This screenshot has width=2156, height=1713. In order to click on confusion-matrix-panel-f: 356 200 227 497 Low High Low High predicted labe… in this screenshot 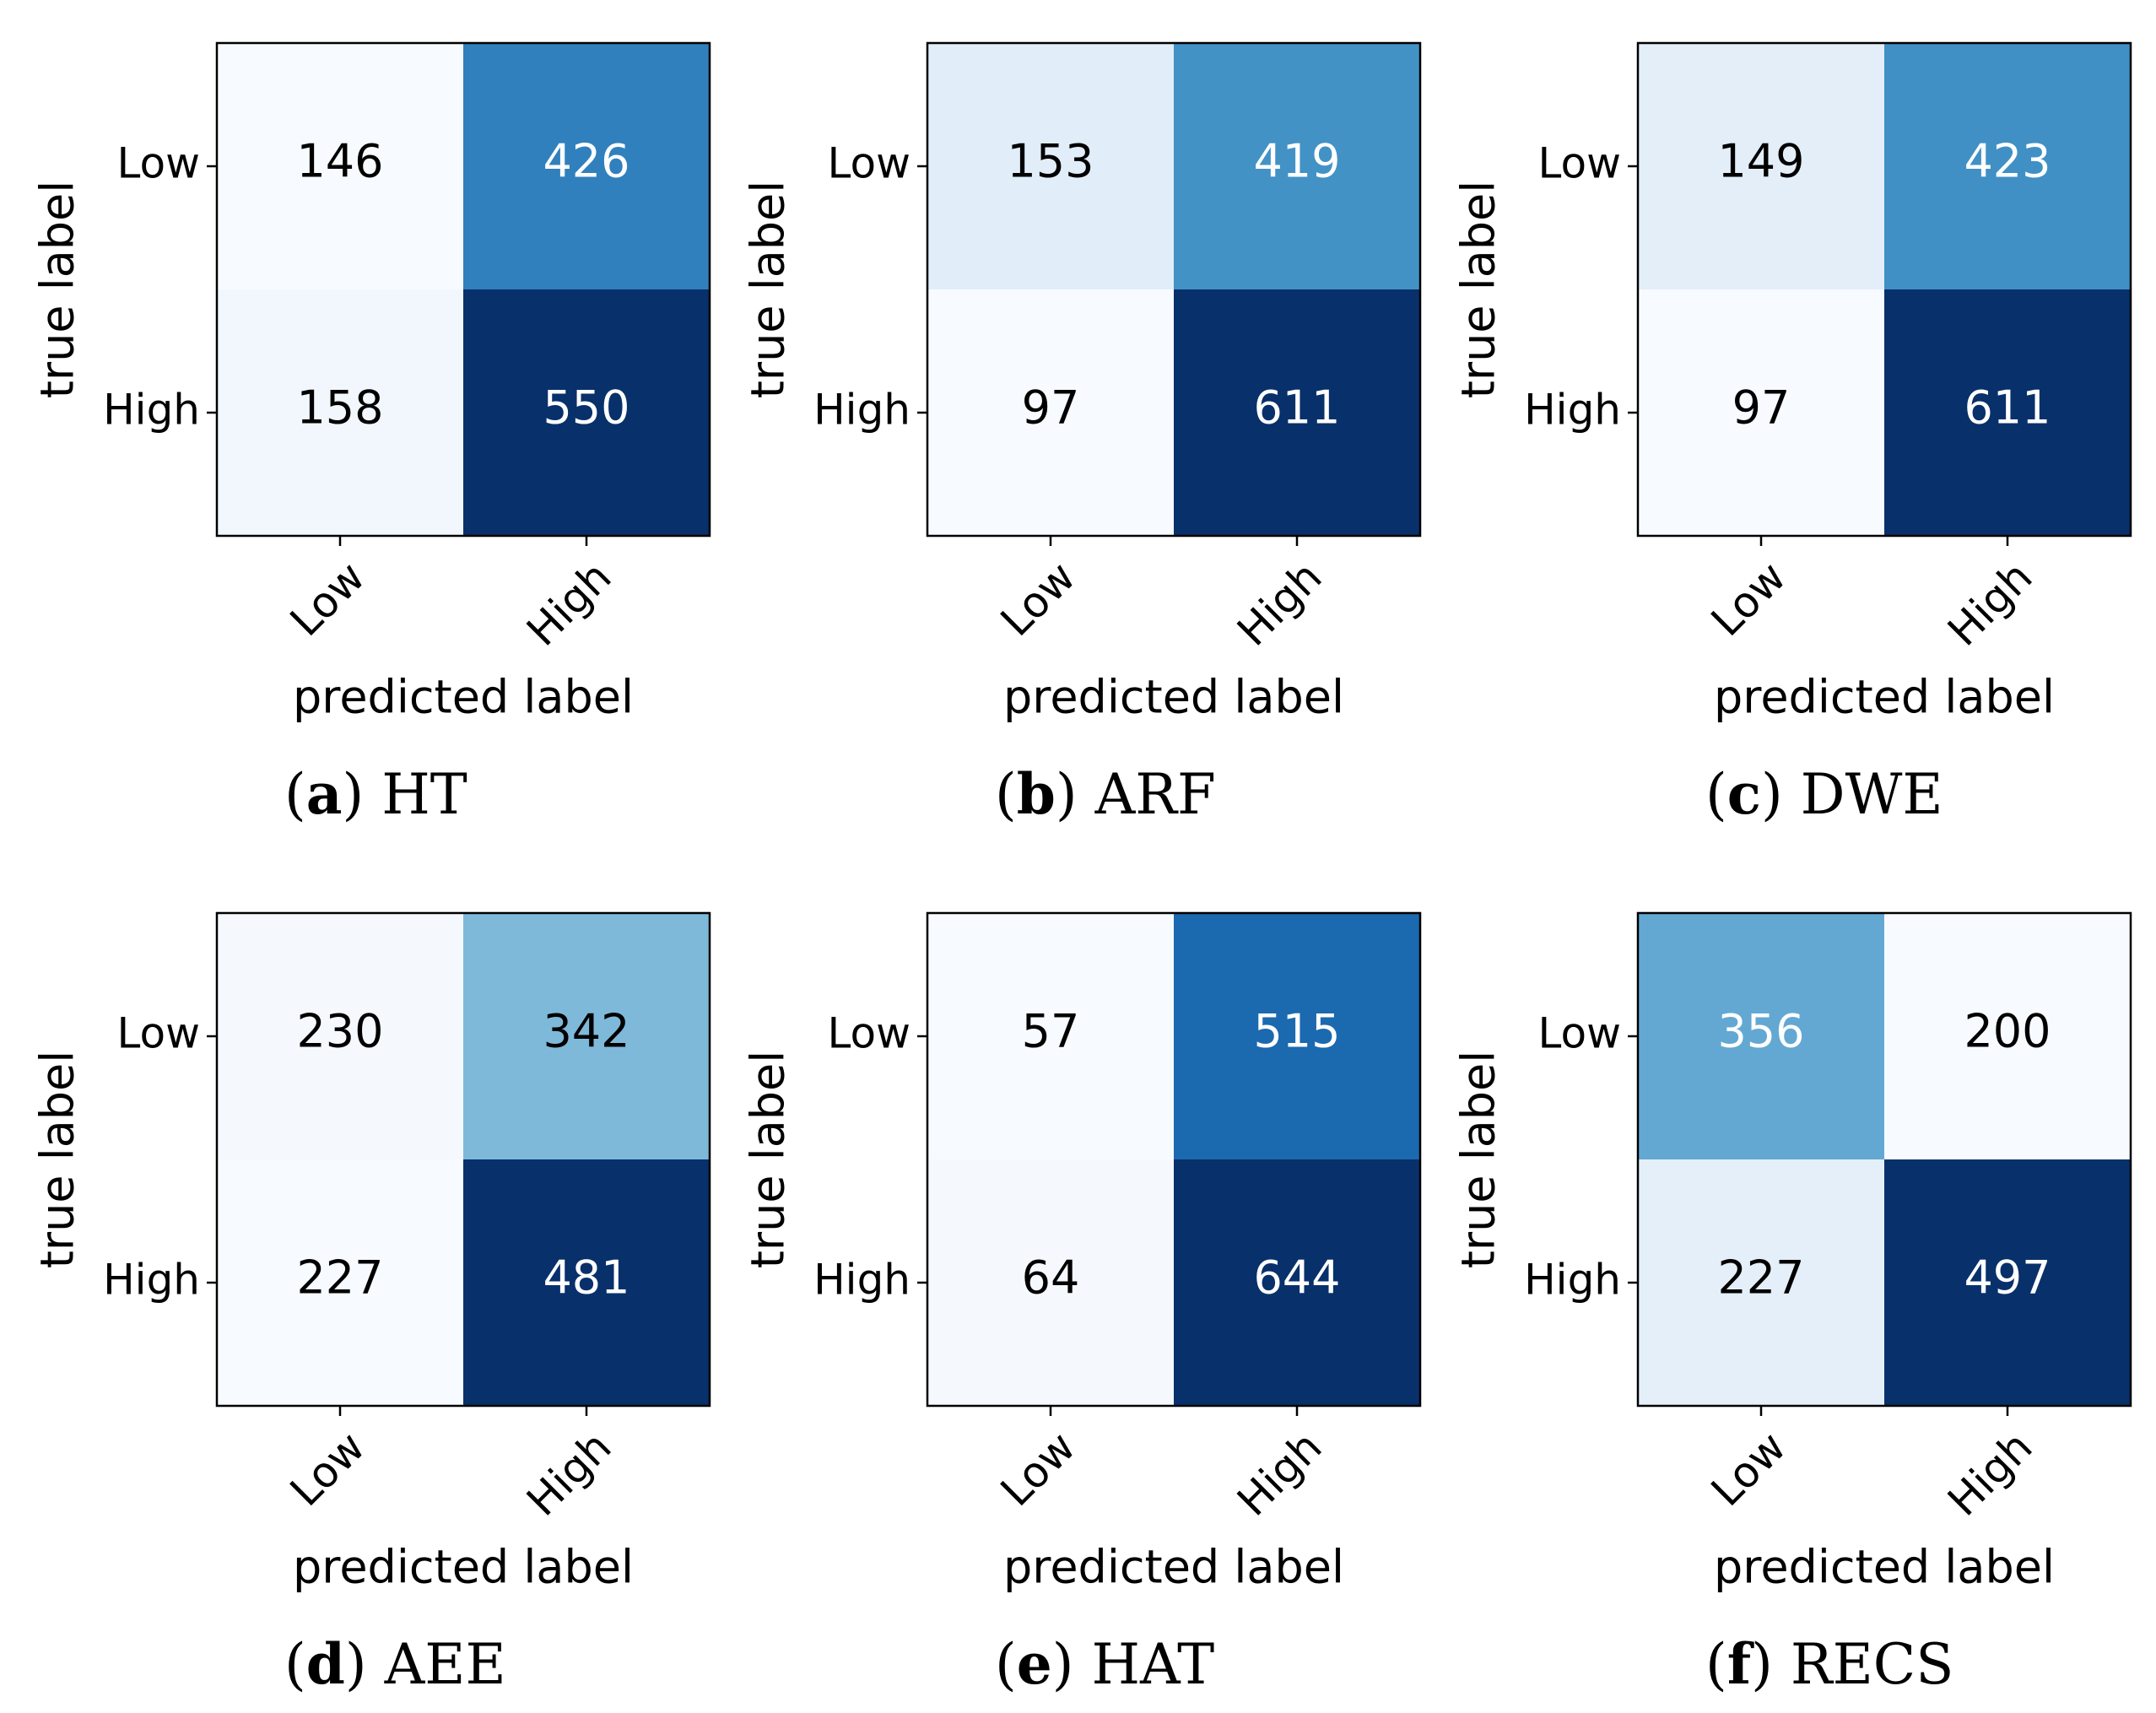, I will do `click(1792, 1304)`.